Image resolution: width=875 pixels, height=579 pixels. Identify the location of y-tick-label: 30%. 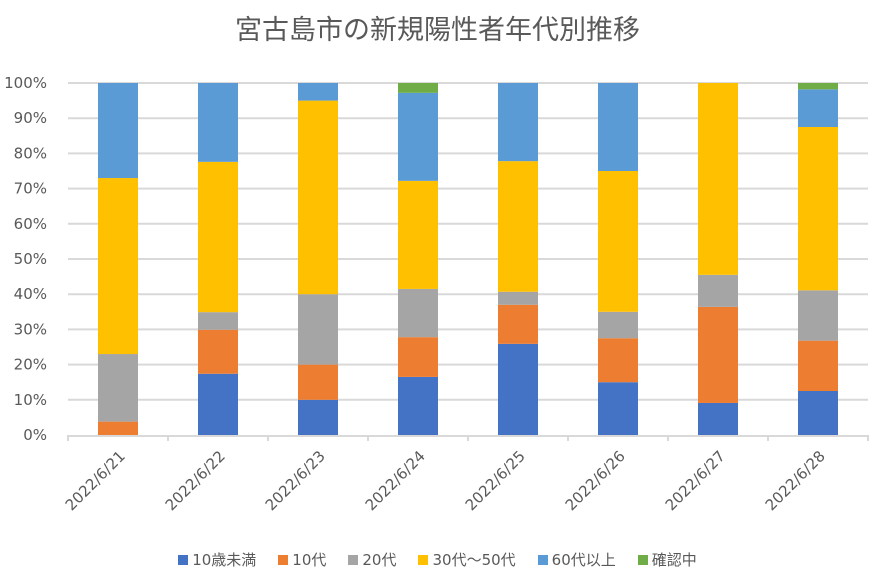
(30, 329).